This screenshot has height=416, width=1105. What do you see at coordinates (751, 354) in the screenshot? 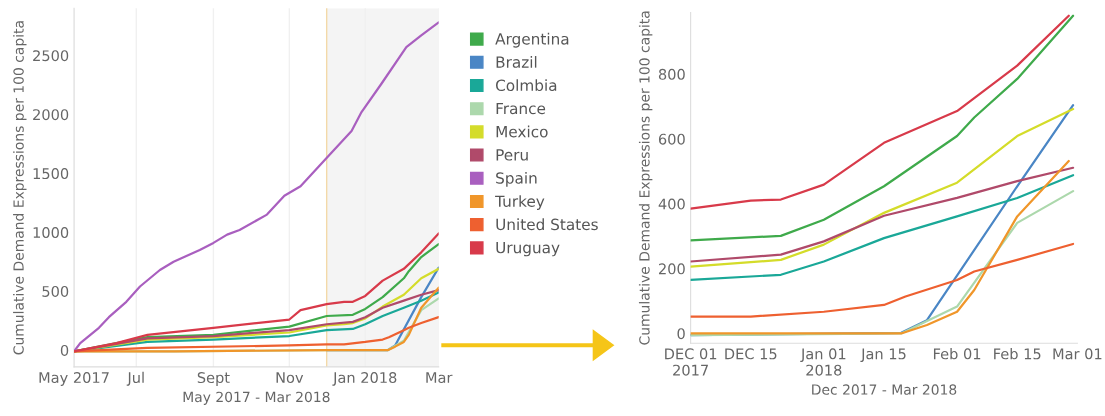
I see `x-tick-label: DEC 15` at bounding box center [751, 354].